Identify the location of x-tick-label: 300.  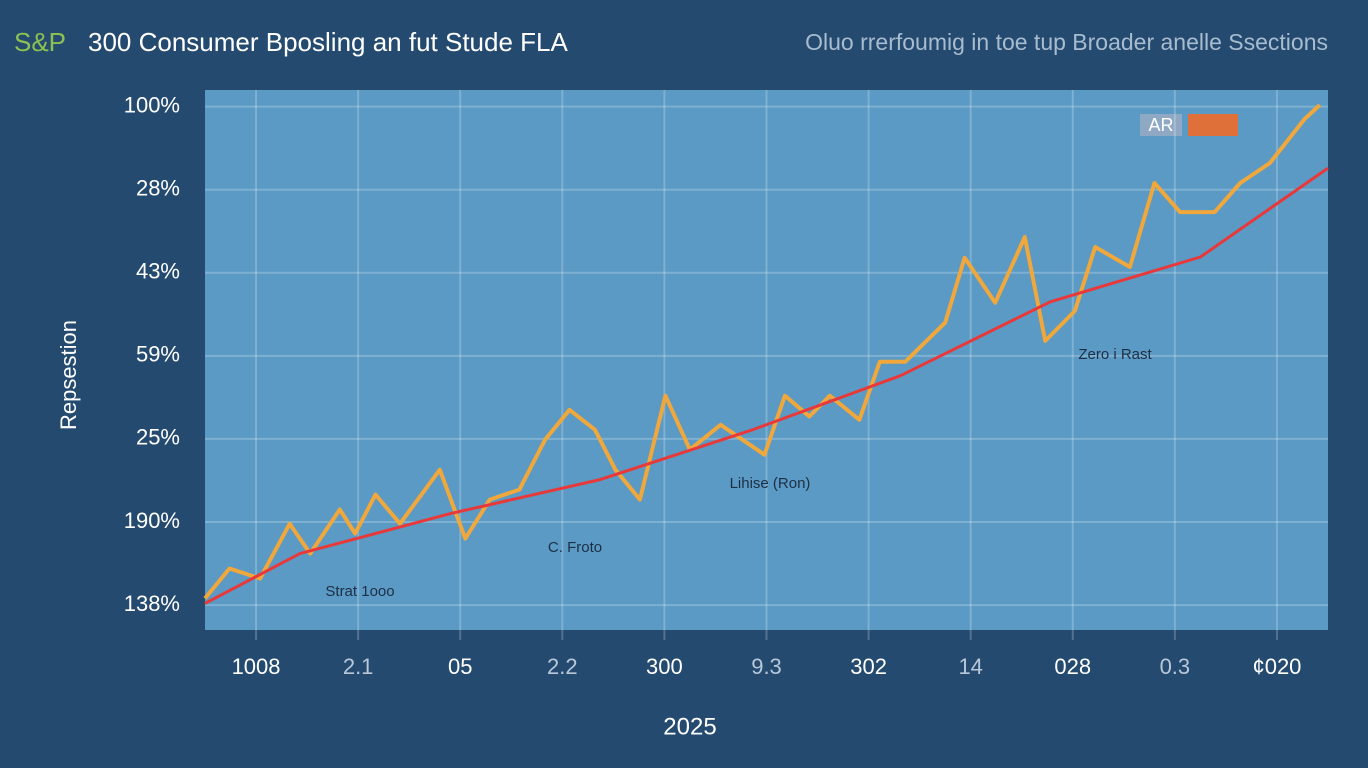
(664, 666).